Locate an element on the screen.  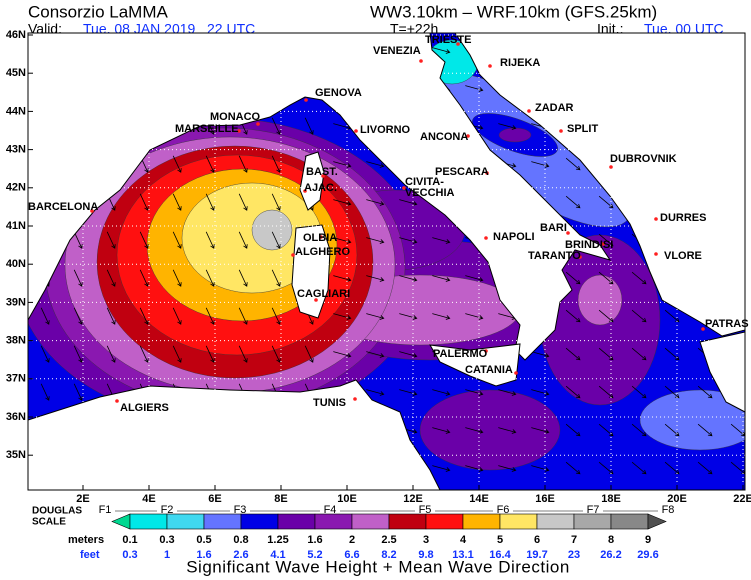
feet-value: 1.6 is located at coordinates (203, 555).